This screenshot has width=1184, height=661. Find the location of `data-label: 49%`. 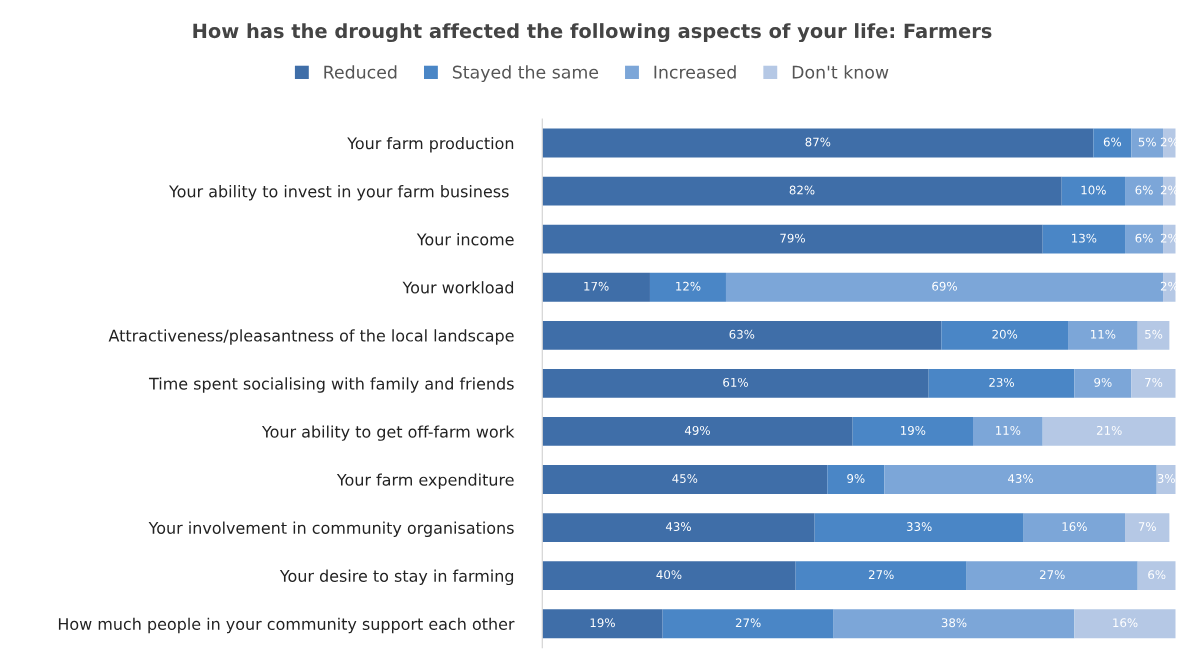

data-label: 49% is located at coordinates (697, 430).